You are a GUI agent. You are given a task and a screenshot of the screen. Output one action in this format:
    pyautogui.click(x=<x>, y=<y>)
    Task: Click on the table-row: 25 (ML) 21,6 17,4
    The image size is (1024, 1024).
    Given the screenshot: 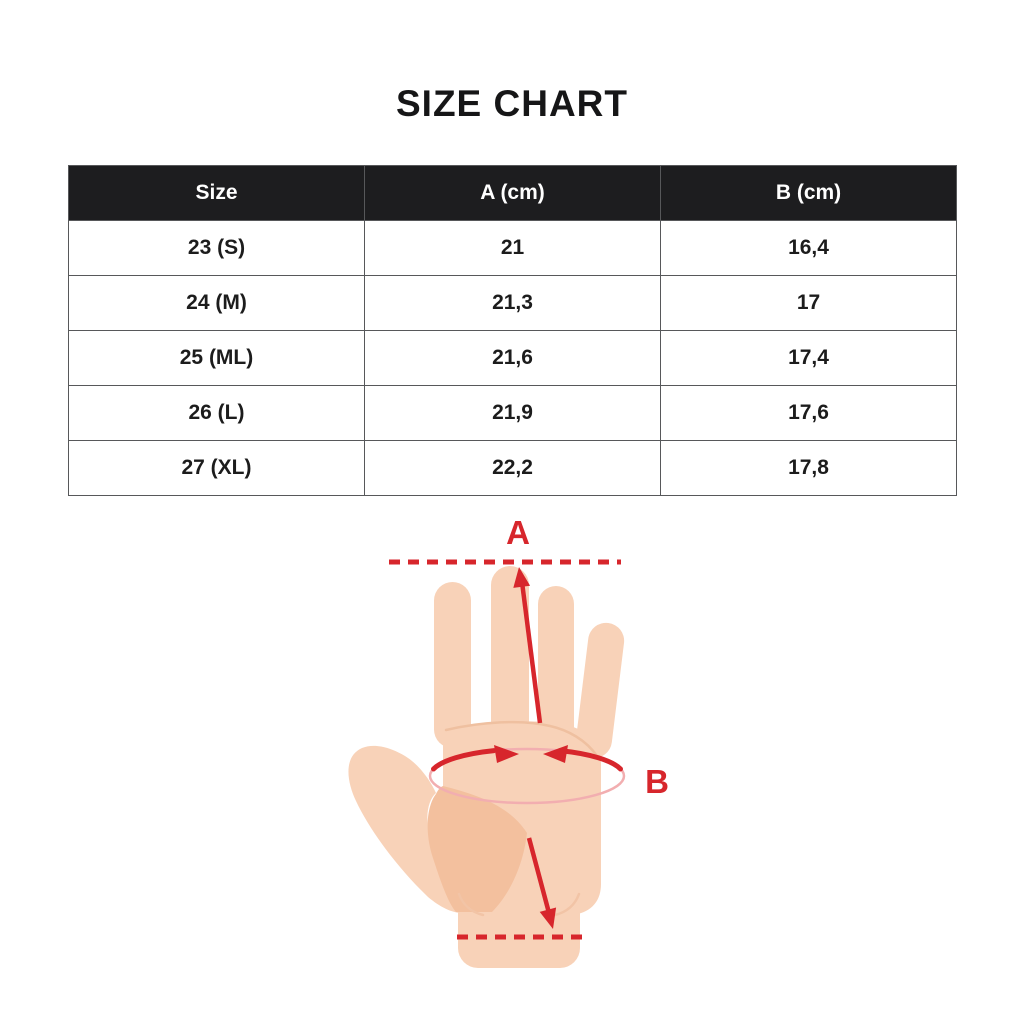 What is the action you would take?
    pyautogui.click(x=512, y=358)
    